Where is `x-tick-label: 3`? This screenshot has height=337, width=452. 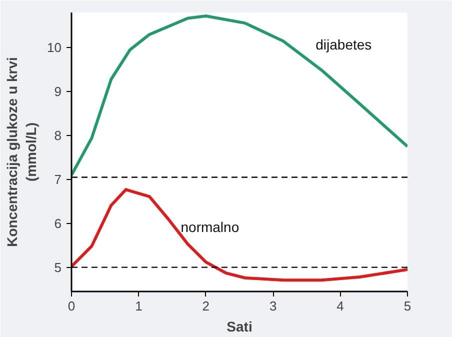 x-tick-label: 3 is located at coordinates (273, 306).